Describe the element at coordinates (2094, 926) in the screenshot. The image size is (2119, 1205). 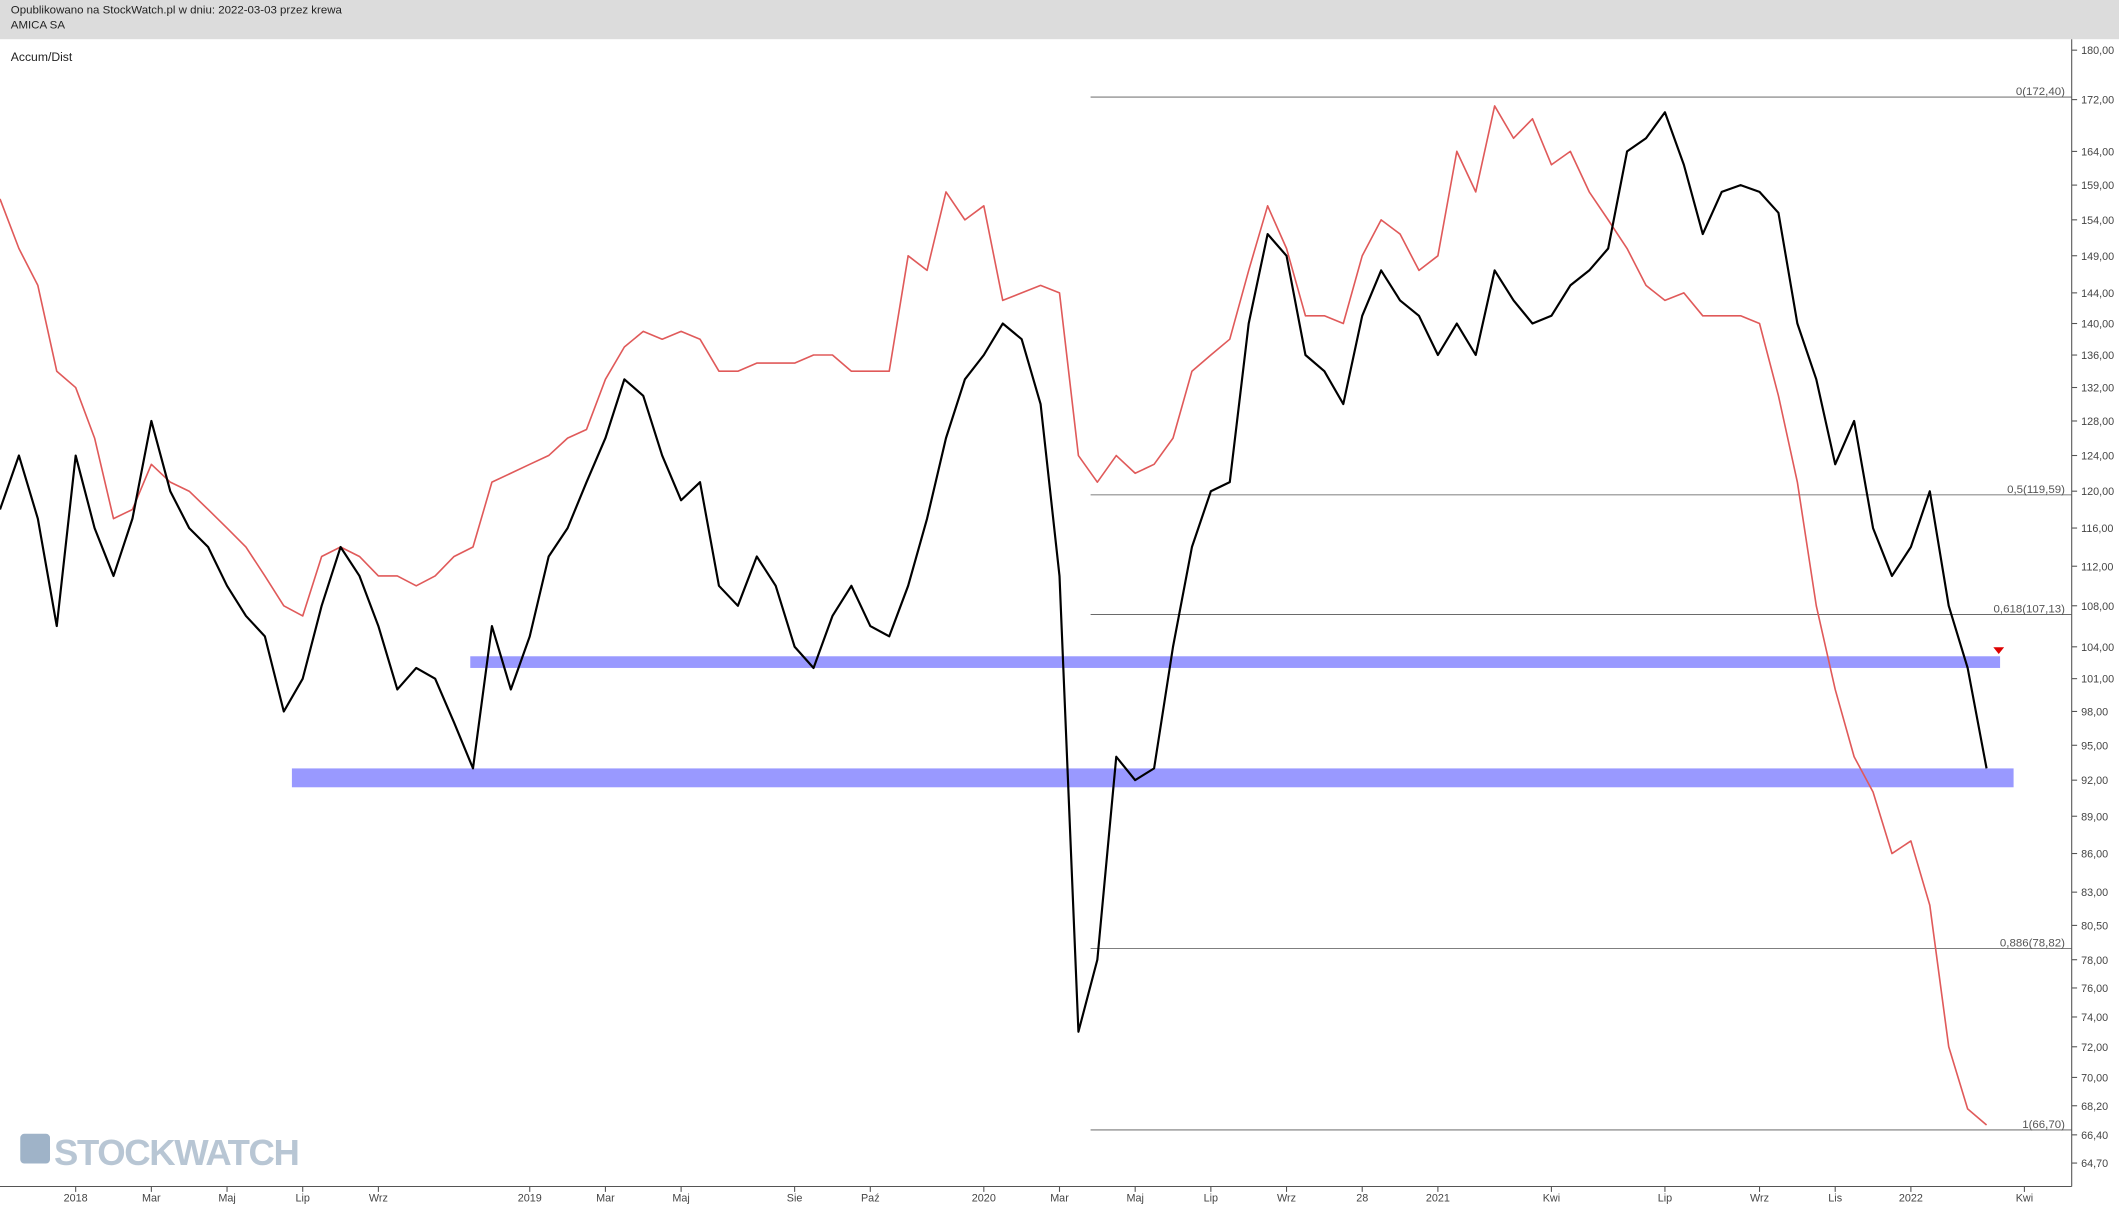
I see `y-tick-label: 80,50` at that location.